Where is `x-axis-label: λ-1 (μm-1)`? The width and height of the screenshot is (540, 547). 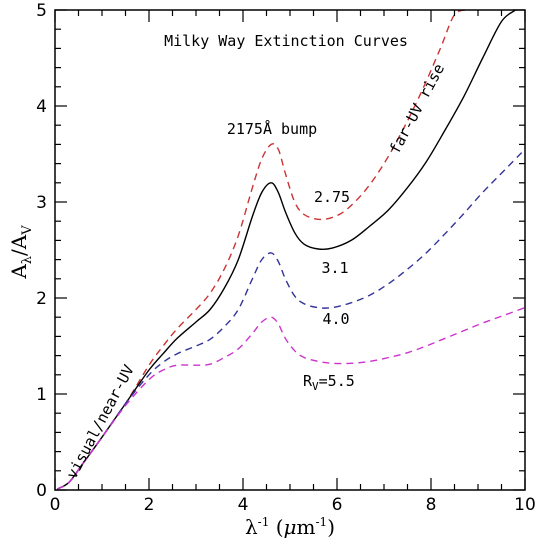 x-axis-label: λ-1 (μm-1) is located at coordinates (290, 527).